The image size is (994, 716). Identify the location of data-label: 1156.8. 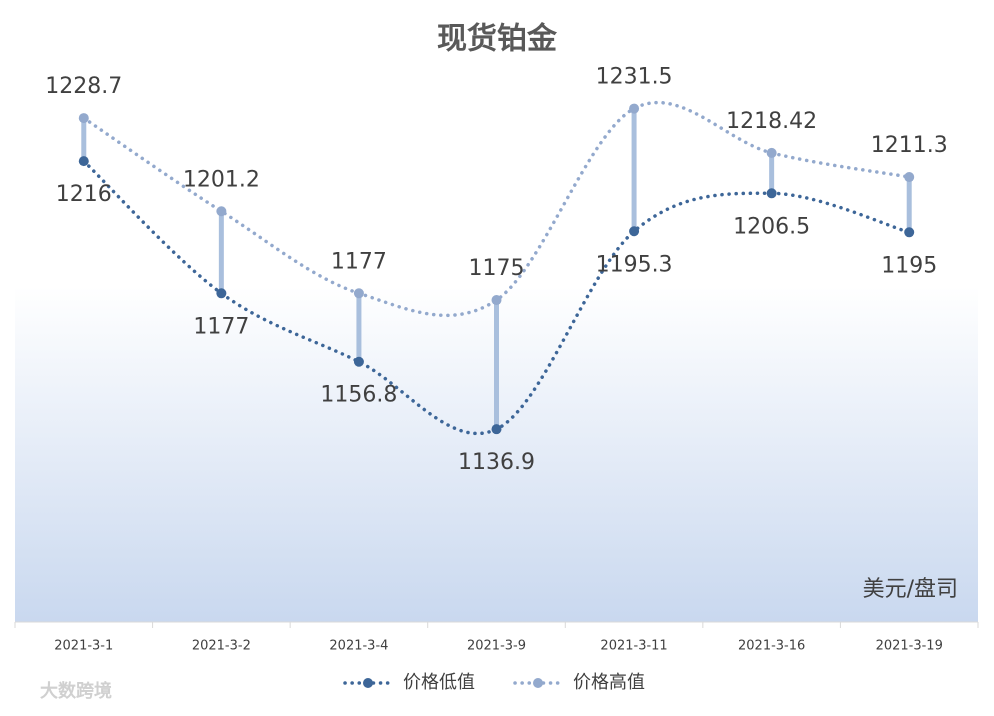
(358, 395).